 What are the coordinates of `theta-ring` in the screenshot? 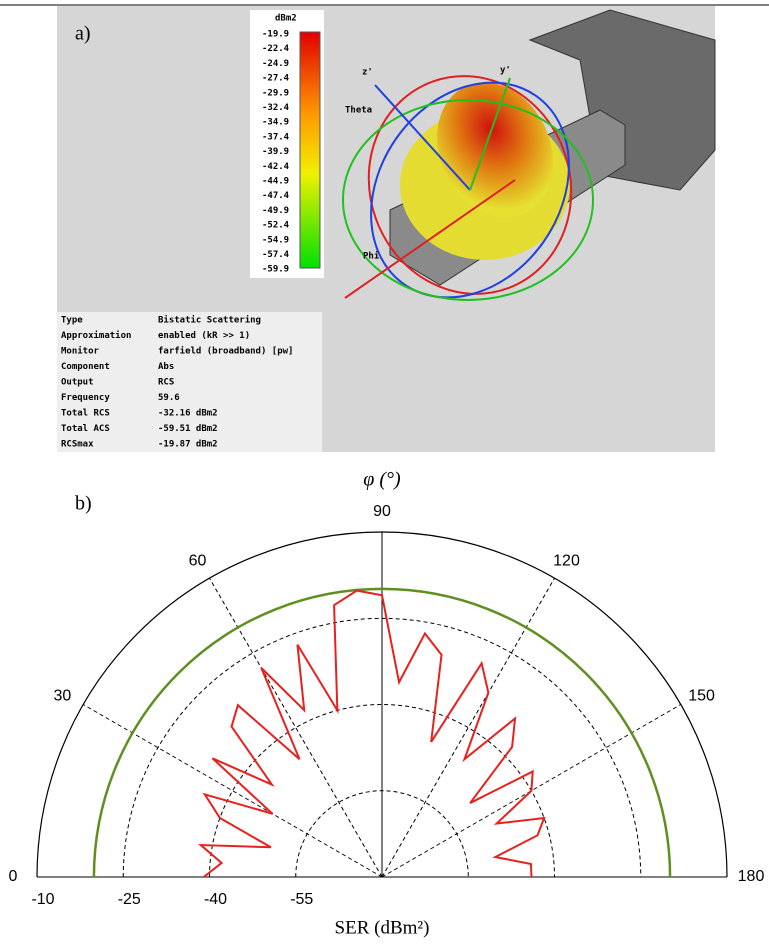 It's located at (470, 185).